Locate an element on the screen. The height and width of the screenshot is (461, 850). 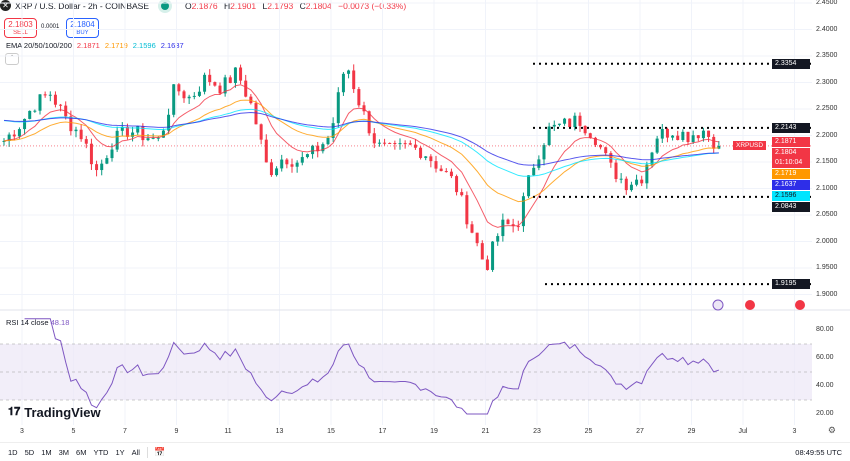
price-tick: 2.0500 is located at coordinates (827, 214).